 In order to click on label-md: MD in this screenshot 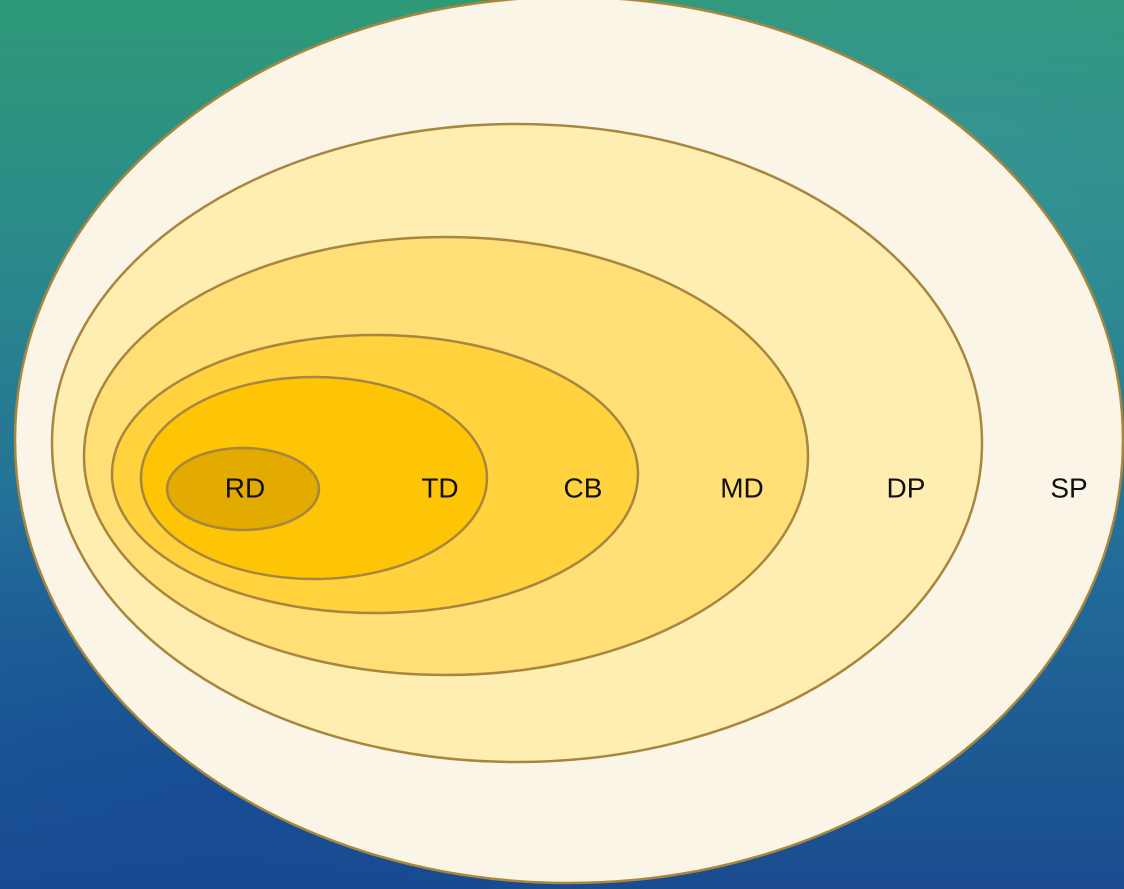, I will do `click(742, 487)`.